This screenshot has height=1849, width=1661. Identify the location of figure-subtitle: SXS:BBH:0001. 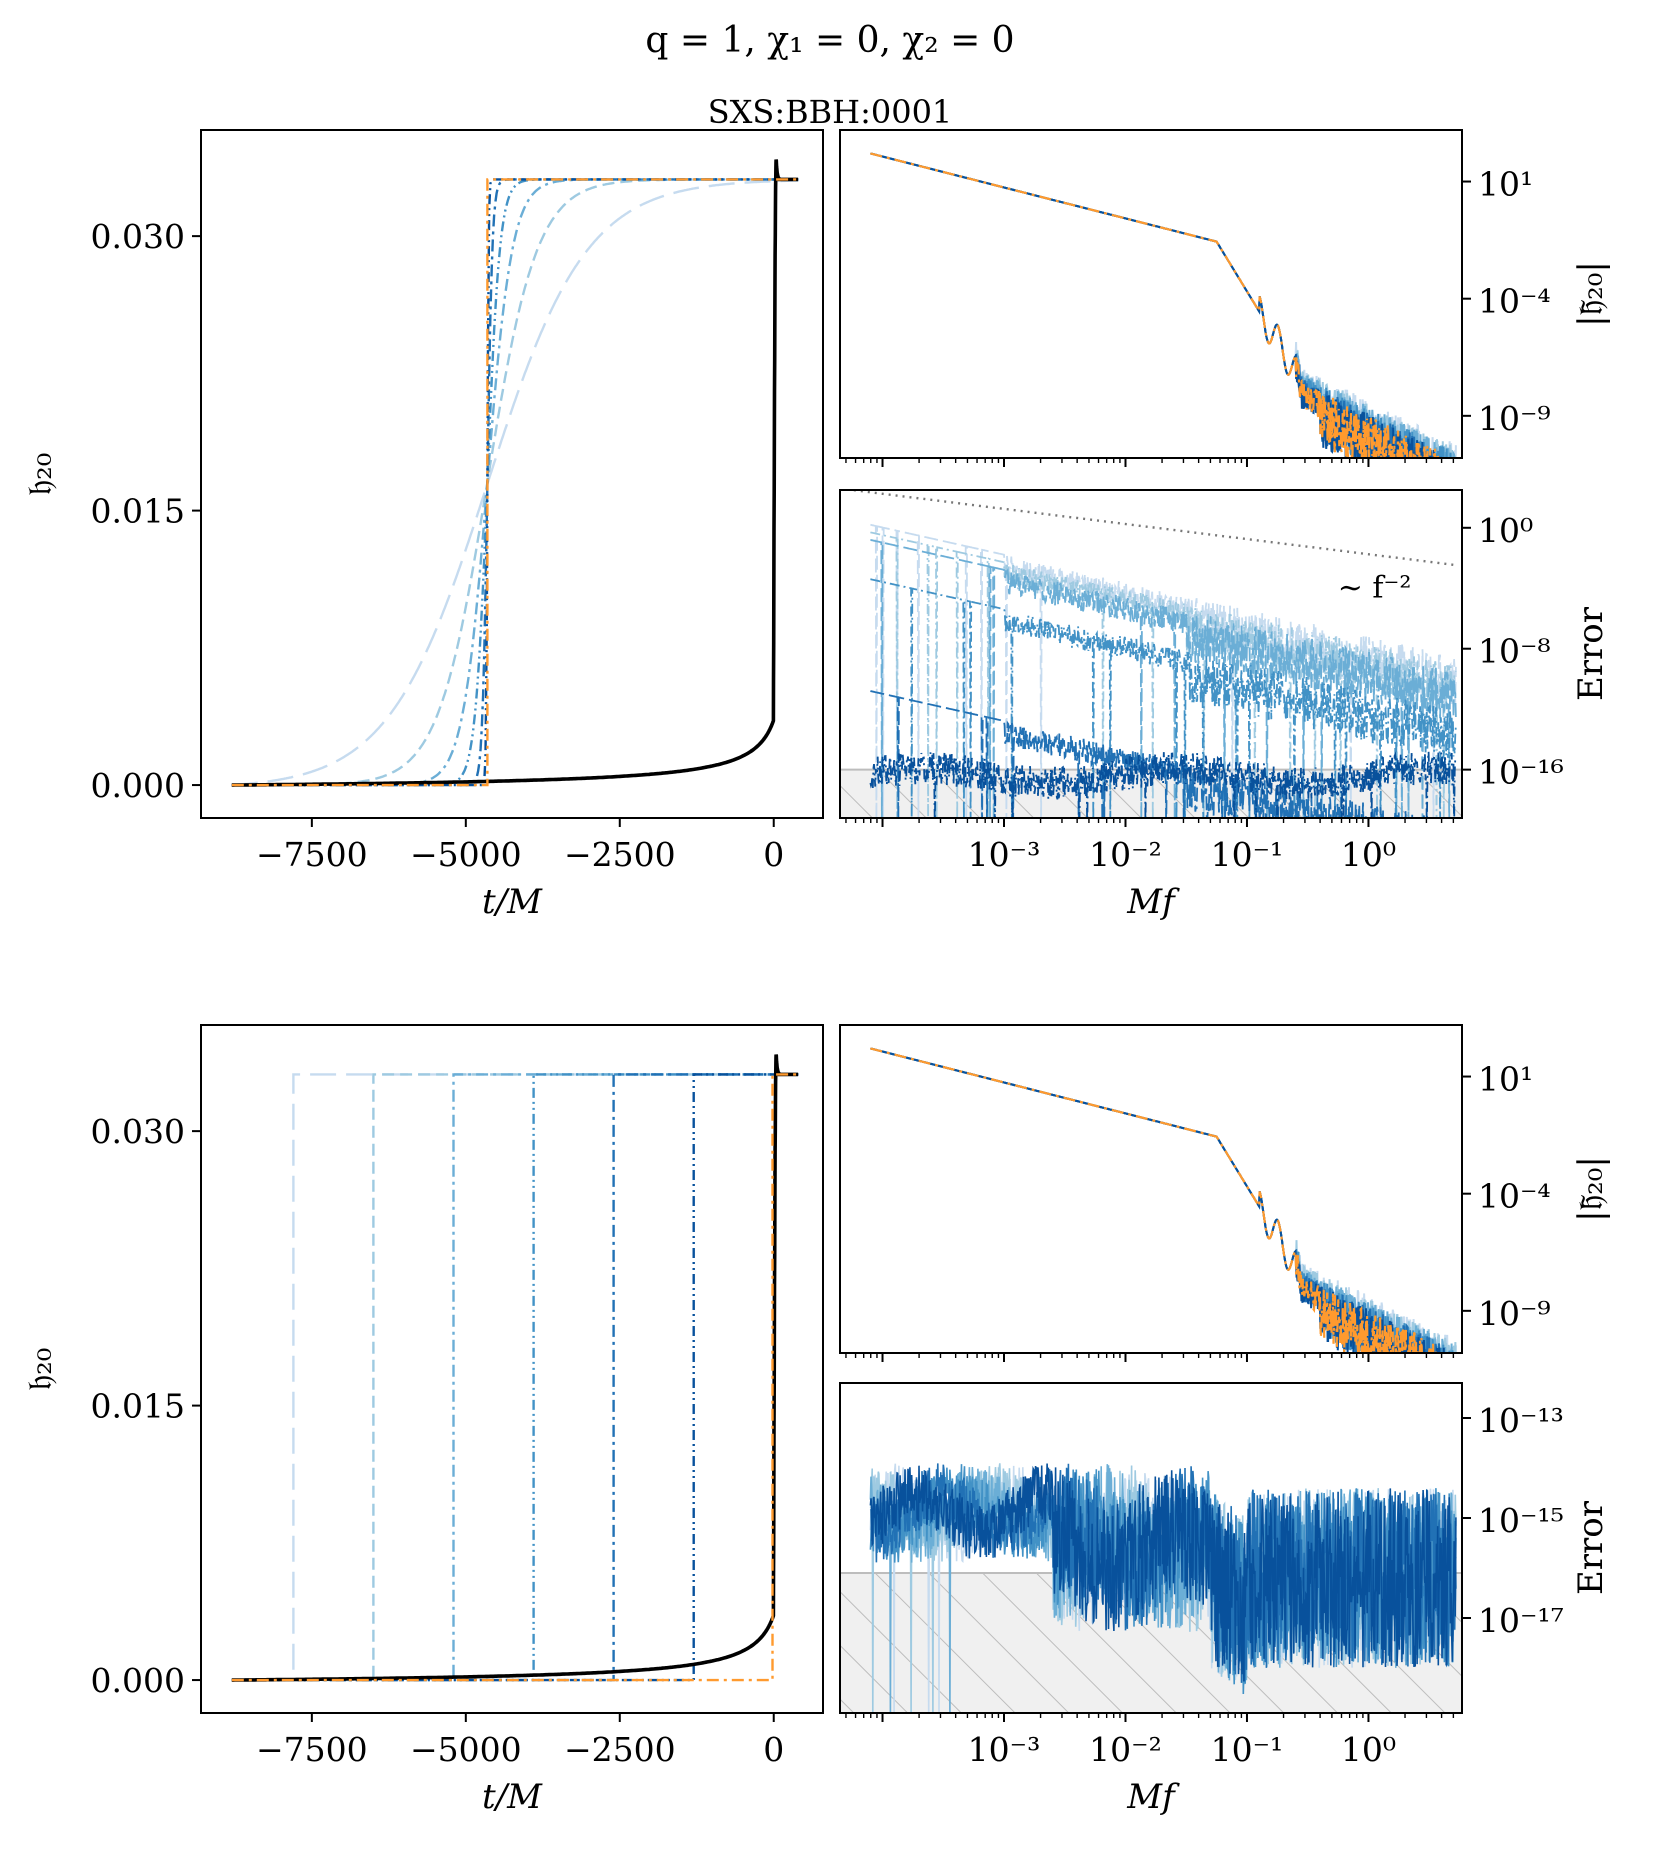
(830, 112).